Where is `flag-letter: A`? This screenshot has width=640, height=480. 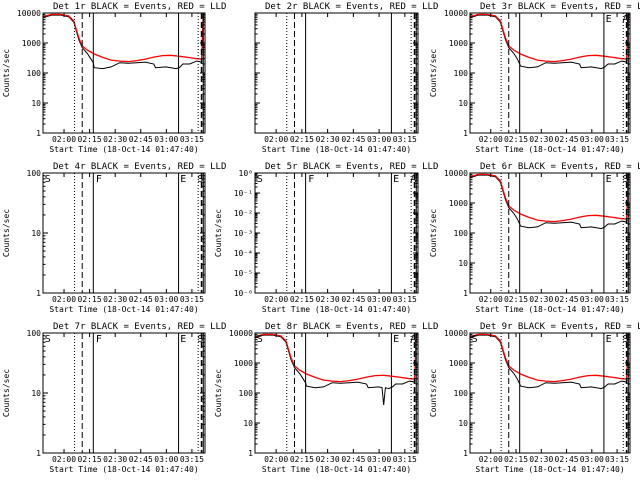 flag-letter: A is located at coordinates (625, 19).